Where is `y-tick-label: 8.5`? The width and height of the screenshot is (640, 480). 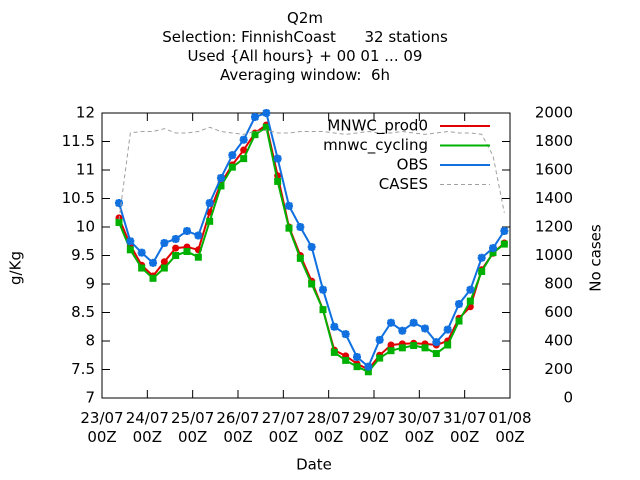 y-tick-label: 8.5 is located at coordinates (83, 312).